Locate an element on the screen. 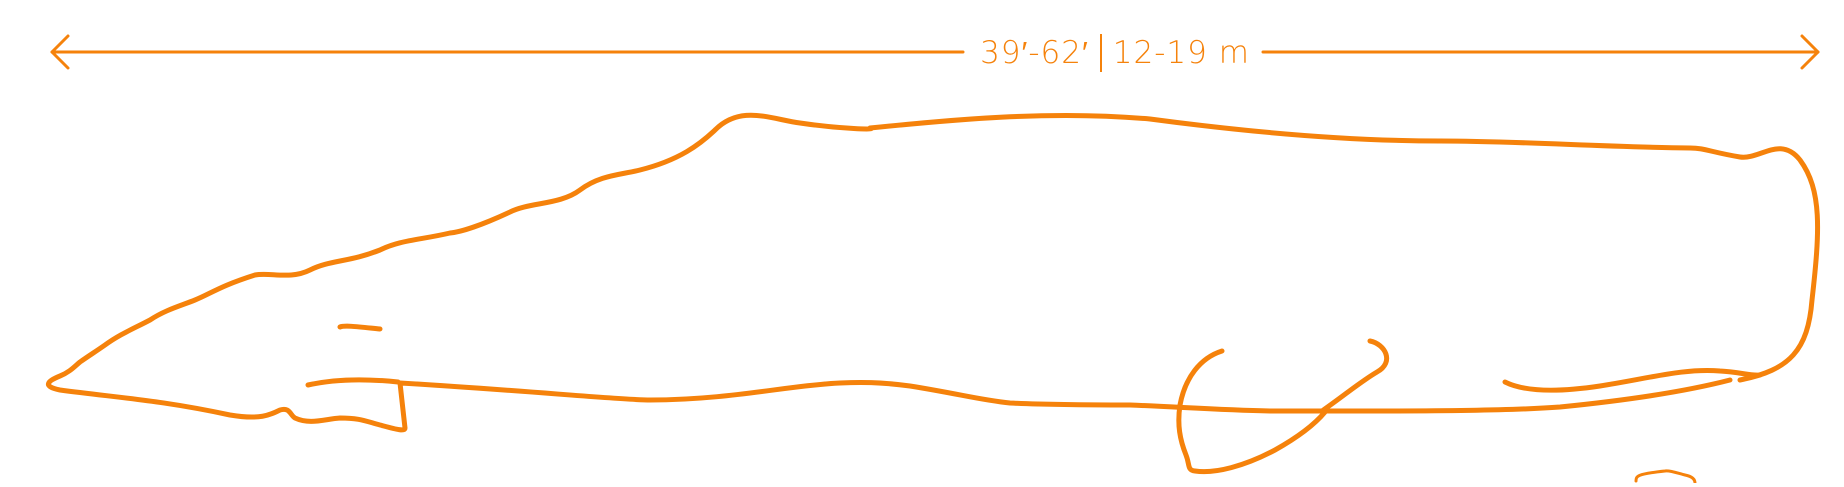 The image size is (1844, 487). whale-tail-lower-fluke is located at coordinates (353, 382).